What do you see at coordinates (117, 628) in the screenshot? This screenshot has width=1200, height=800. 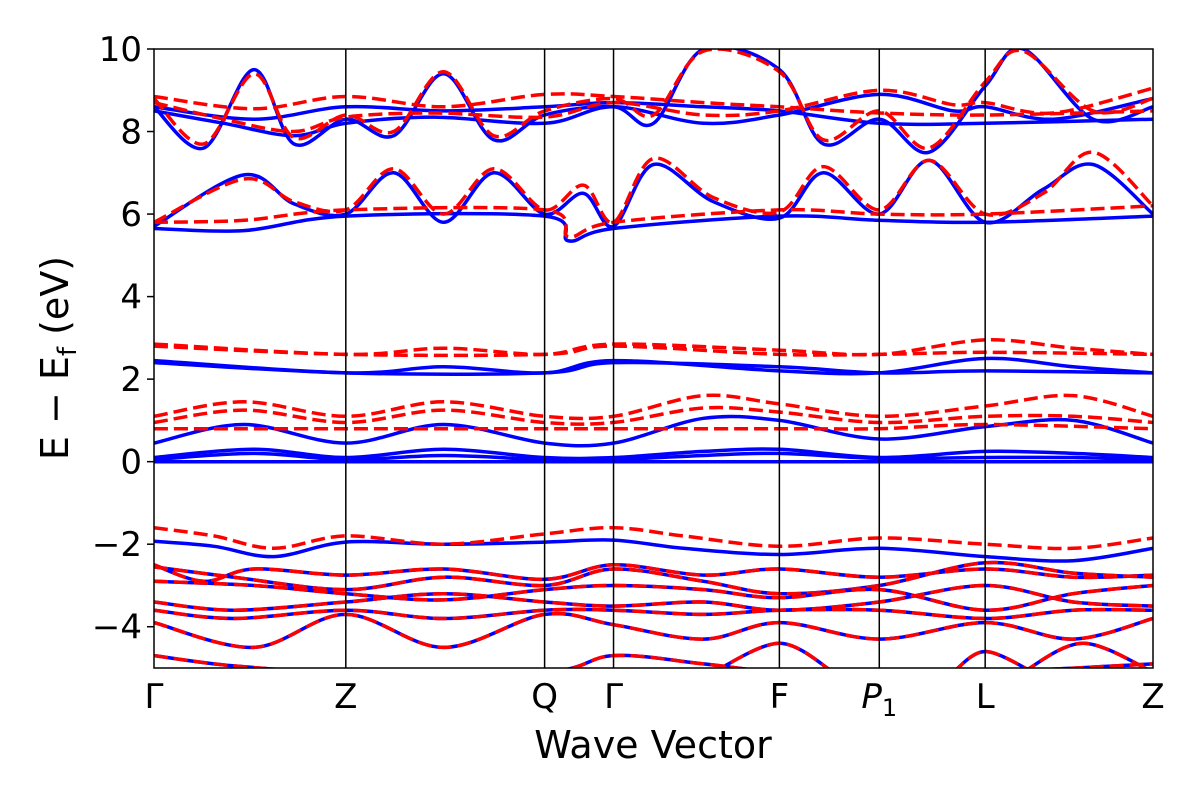 I see `y-tick-label: −4` at bounding box center [117, 628].